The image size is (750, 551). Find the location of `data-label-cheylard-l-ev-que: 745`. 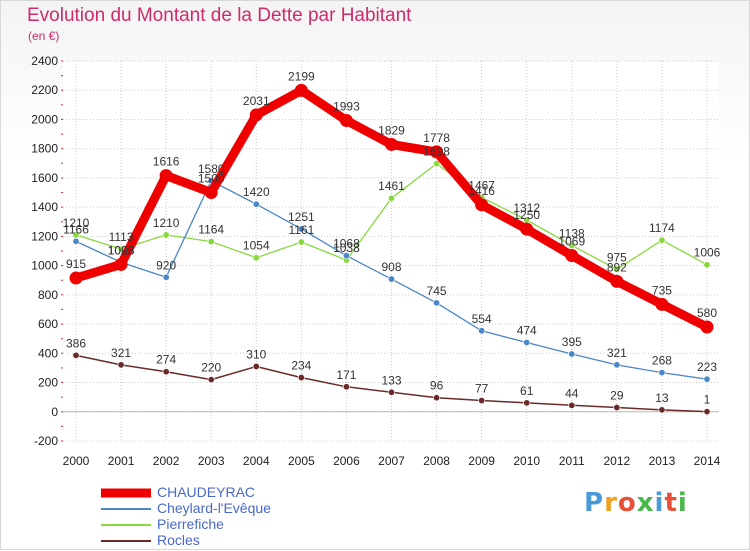

data-label-cheylard-l-ev-que: 745 is located at coordinates (437, 291).